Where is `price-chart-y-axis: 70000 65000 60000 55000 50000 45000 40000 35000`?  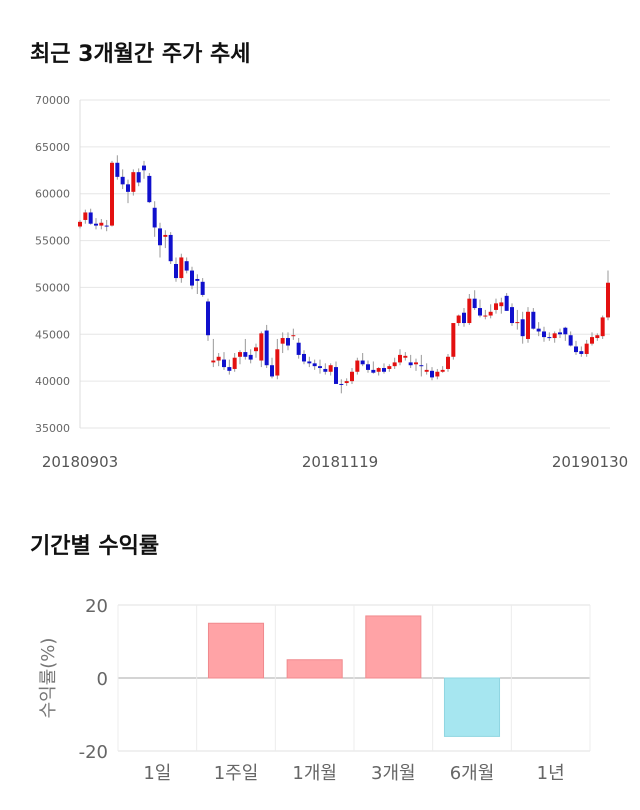
price-chart-y-axis: 70000 65000 60000 55000 50000 45000 40000 35000 is located at coordinates (52, 264).